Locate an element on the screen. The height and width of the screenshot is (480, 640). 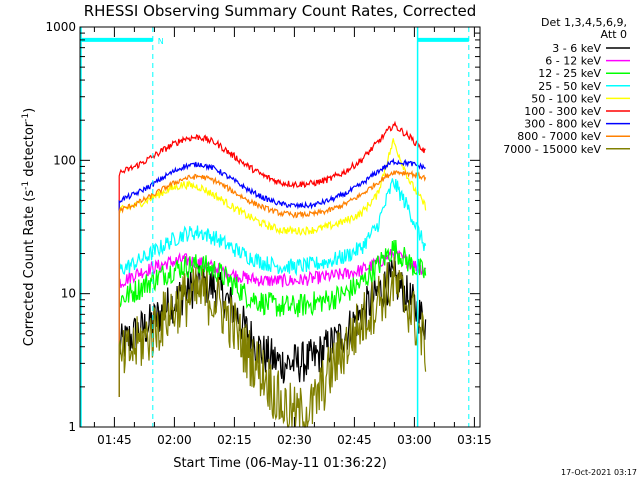
y-tick-label: 1000 is located at coordinates (60, 27).